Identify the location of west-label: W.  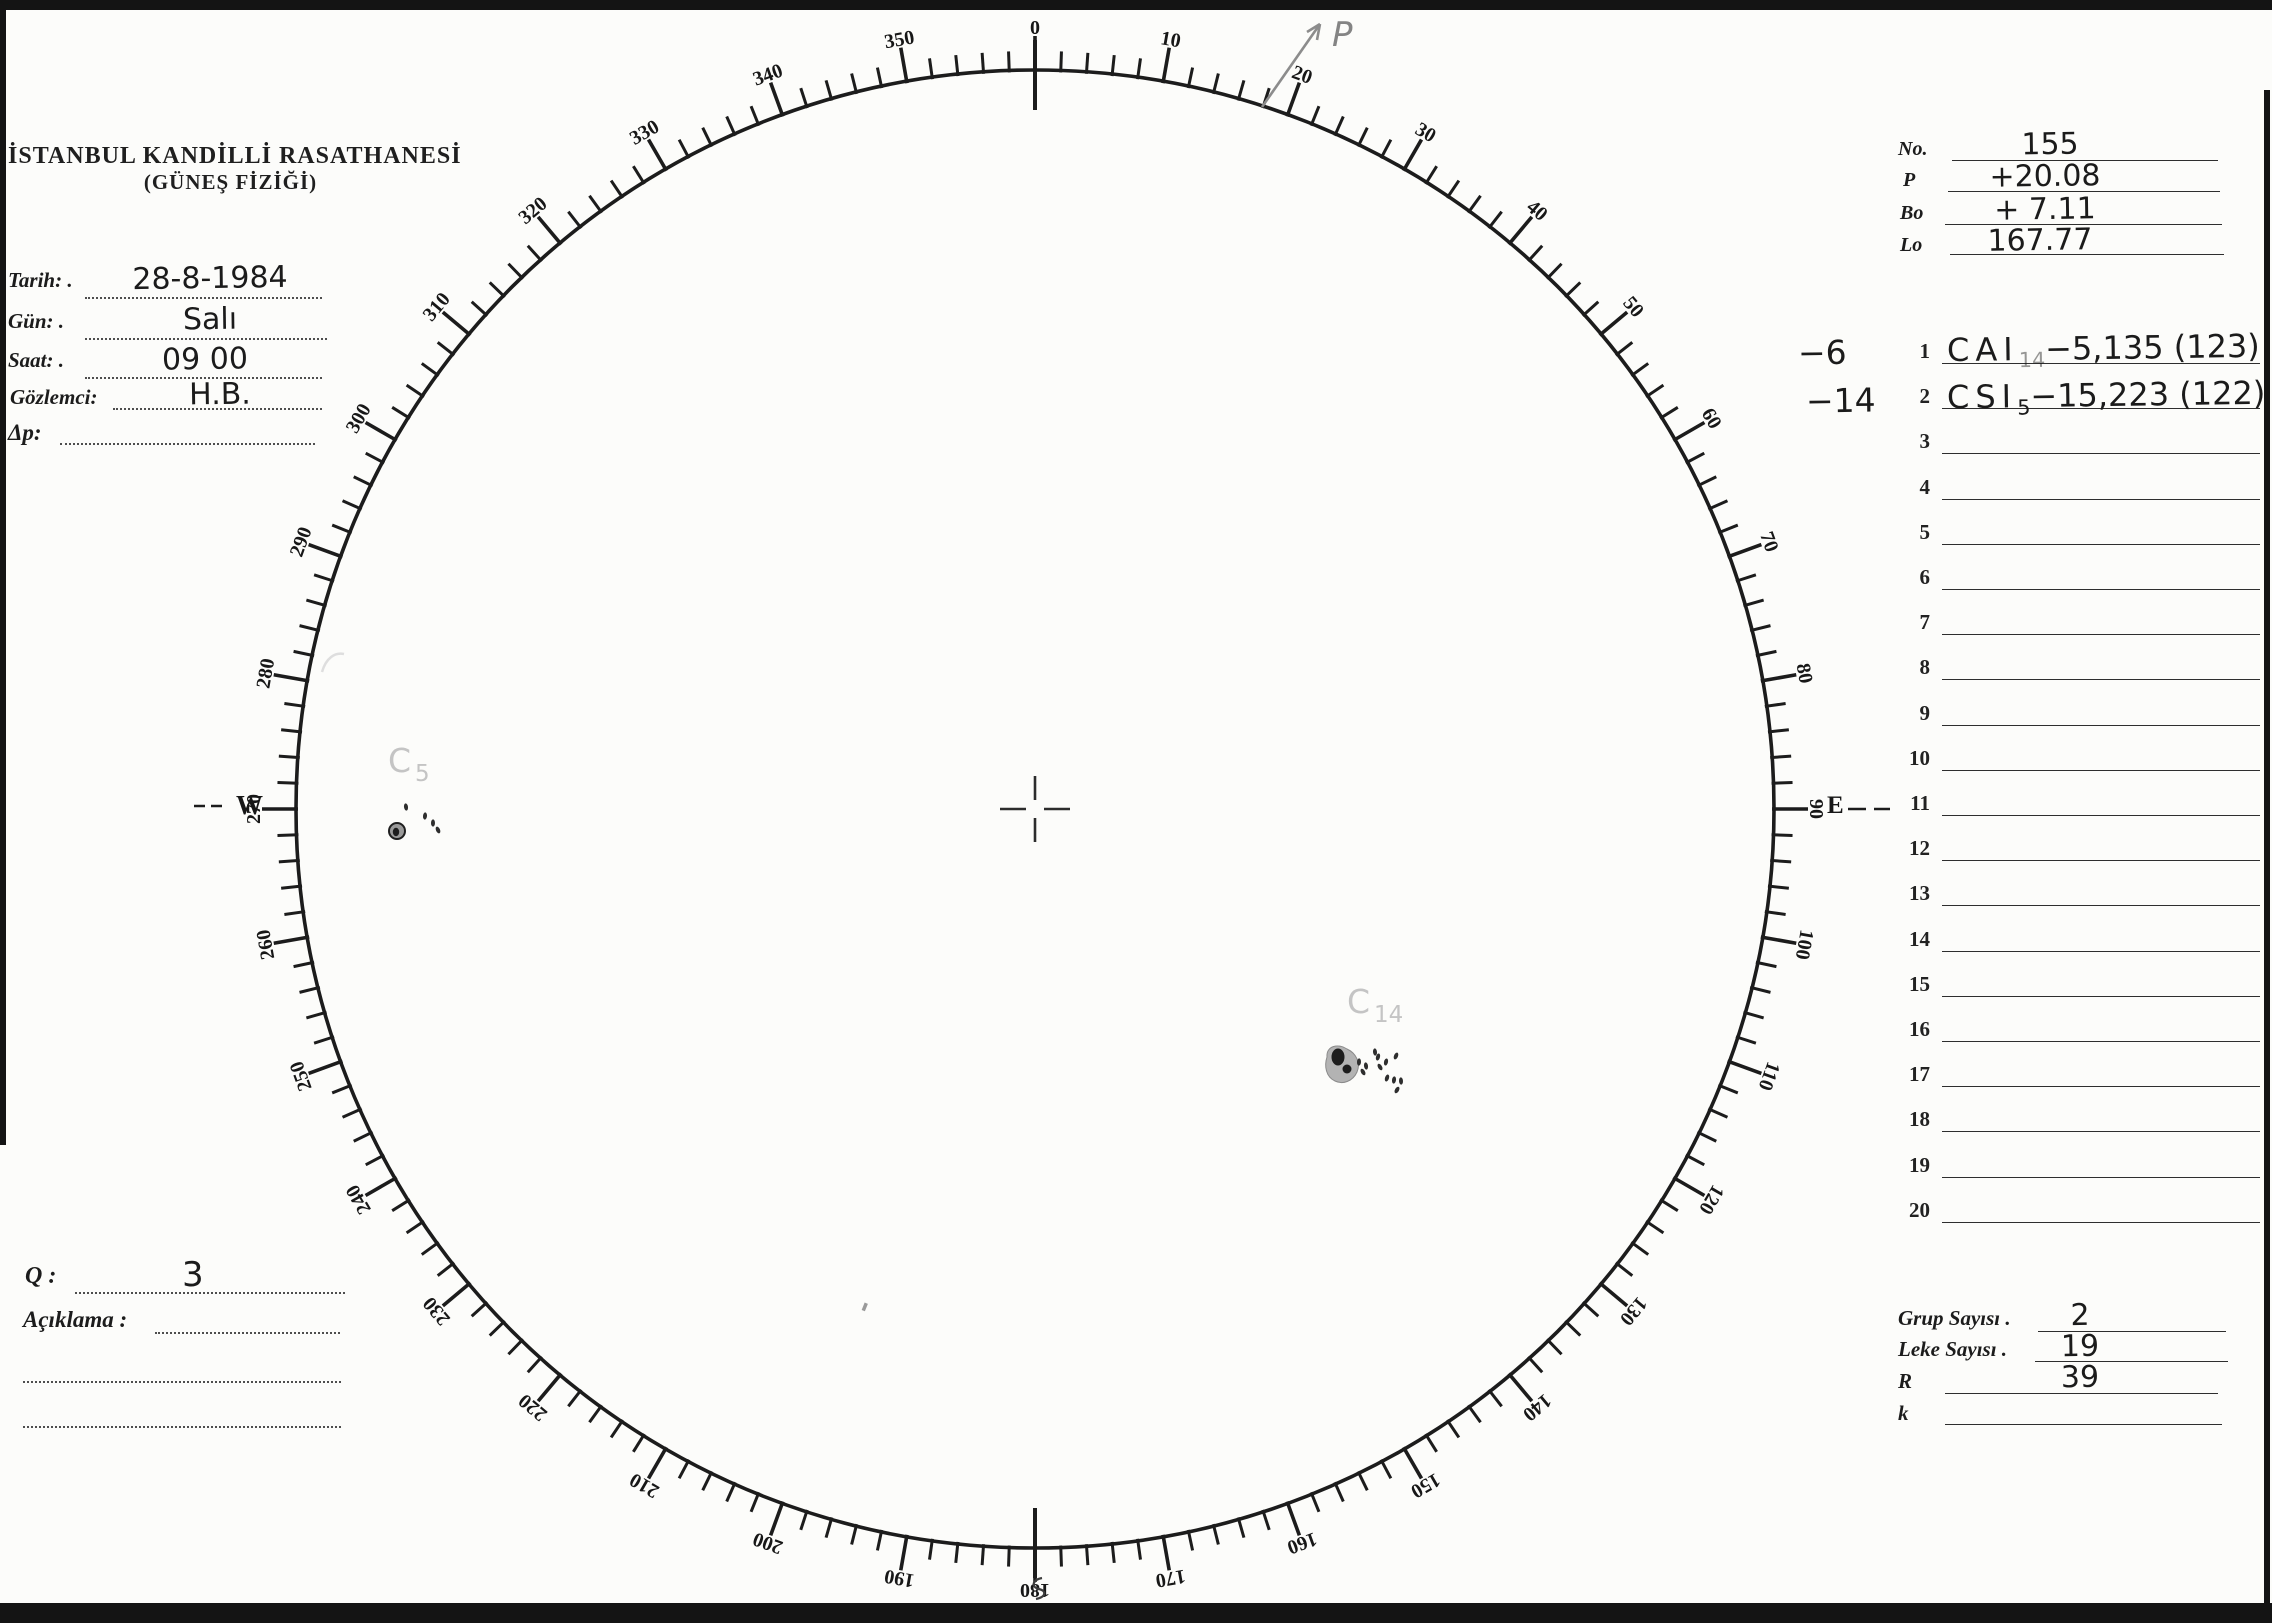
(249, 805).